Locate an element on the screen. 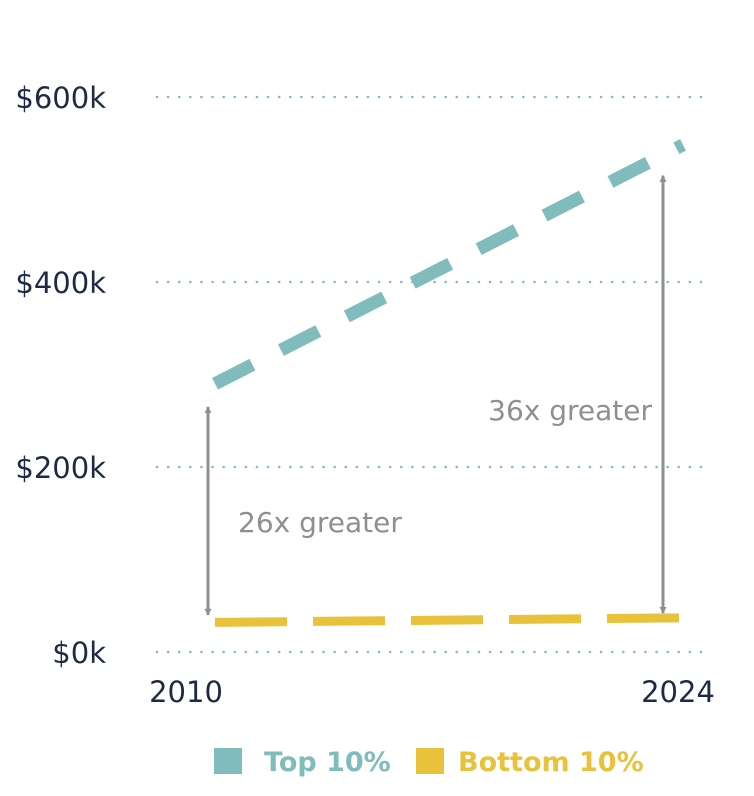 Image resolution: width=754 pixels, height=796 pixels. y-axis-tick-labels: $0k $200k $400k $600k is located at coordinates (60, 375).